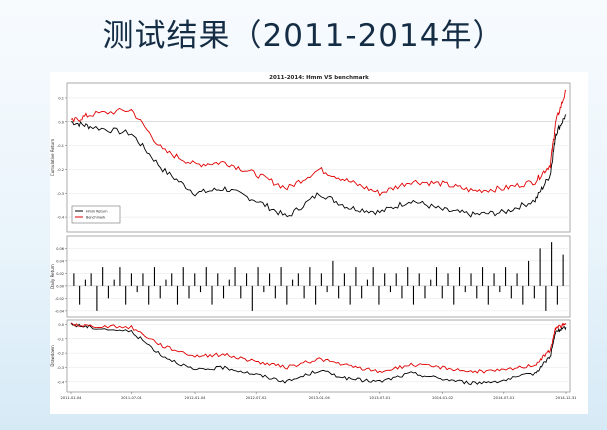 This screenshot has width=607, height=430. What do you see at coordinates (95, 217) in the screenshot?
I see `legend-entry: Benchmark` at bounding box center [95, 217].